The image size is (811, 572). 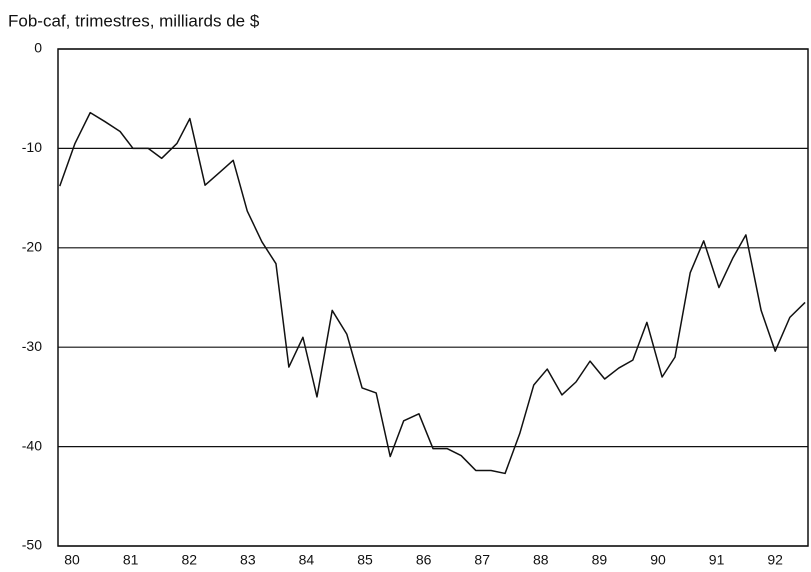 What do you see at coordinates (307, 560) in the screenshot?
I see `x-tick-label: 84` at bounding box center [307, 560].